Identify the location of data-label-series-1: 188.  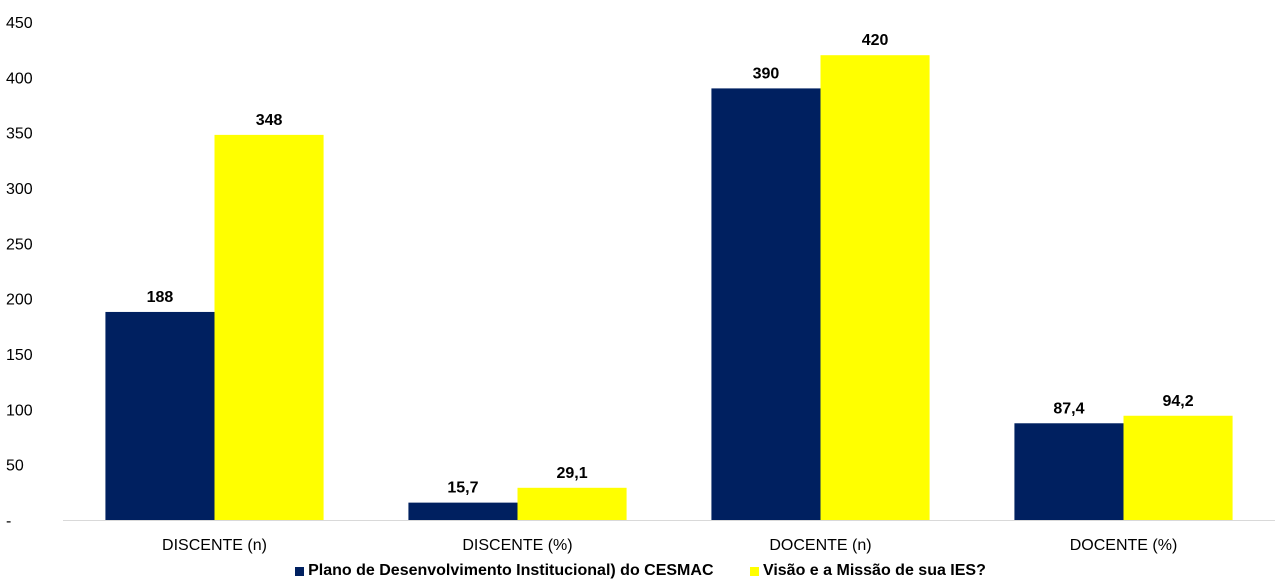
(160, 297).